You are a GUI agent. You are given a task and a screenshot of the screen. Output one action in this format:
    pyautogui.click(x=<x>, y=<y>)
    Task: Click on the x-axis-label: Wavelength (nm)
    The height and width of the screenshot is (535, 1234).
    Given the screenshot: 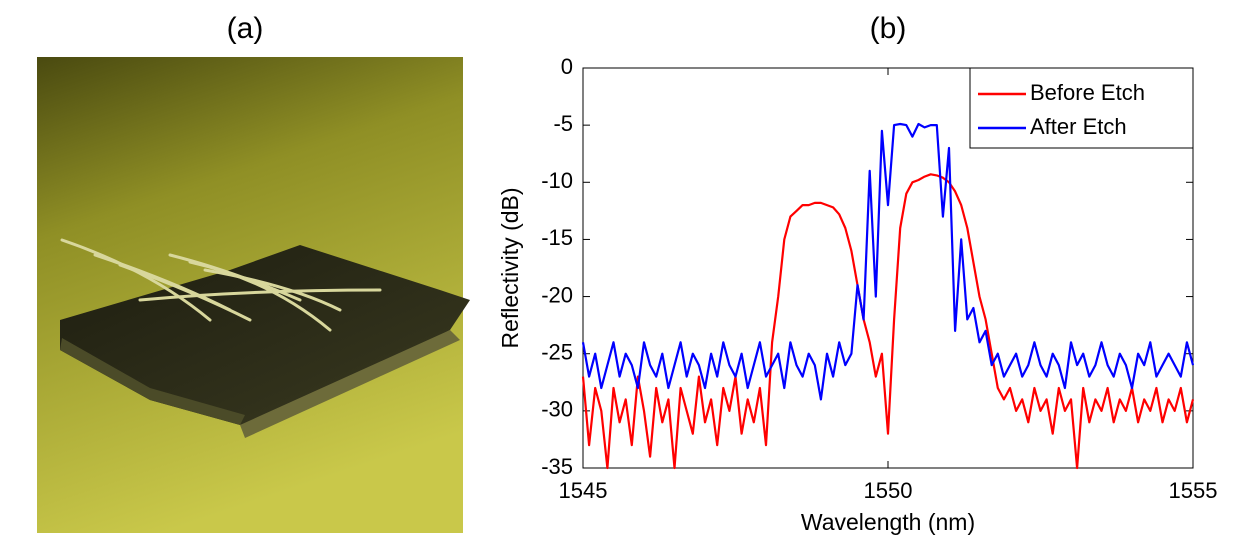 What is the action you would take?
    pyautogui.click(x=888, y=522)
    